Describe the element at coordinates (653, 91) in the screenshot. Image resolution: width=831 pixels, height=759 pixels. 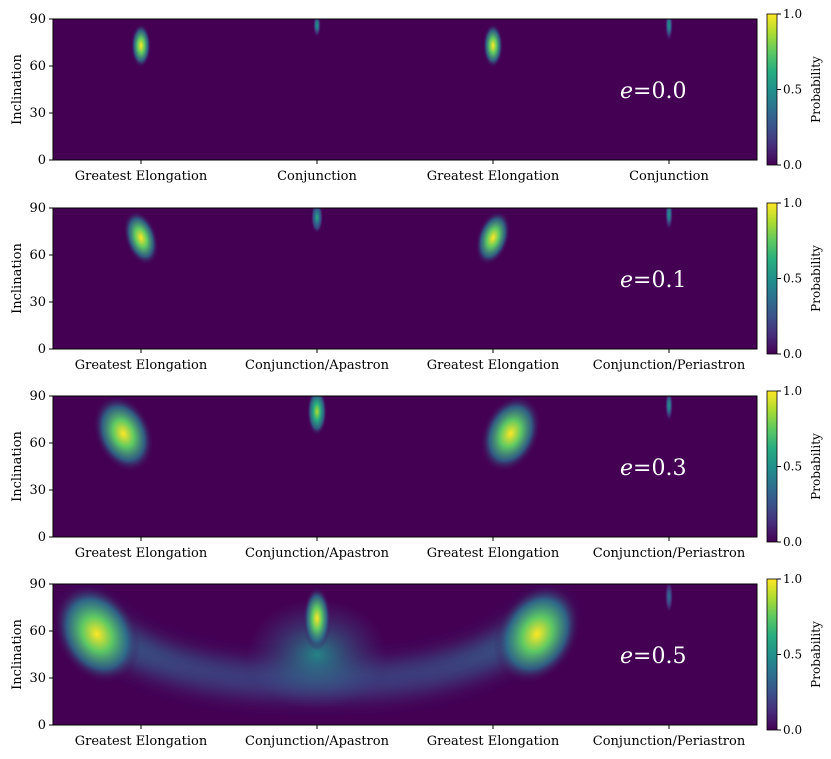
I see `eccentricity-annotation: e=0.0` at that location.